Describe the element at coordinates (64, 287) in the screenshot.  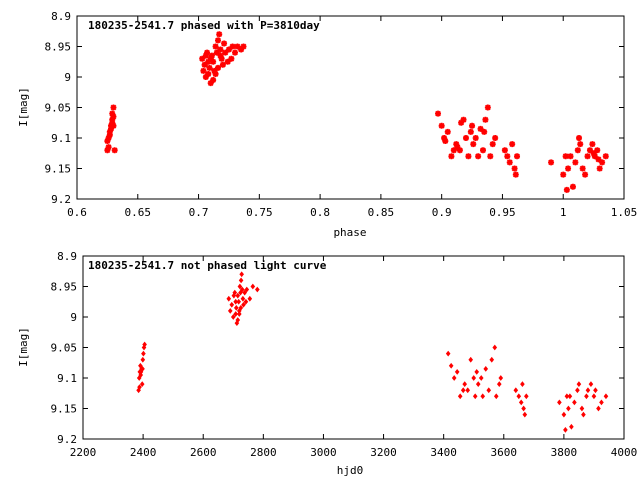
I see `y-tick-label: 8.95` at that location.